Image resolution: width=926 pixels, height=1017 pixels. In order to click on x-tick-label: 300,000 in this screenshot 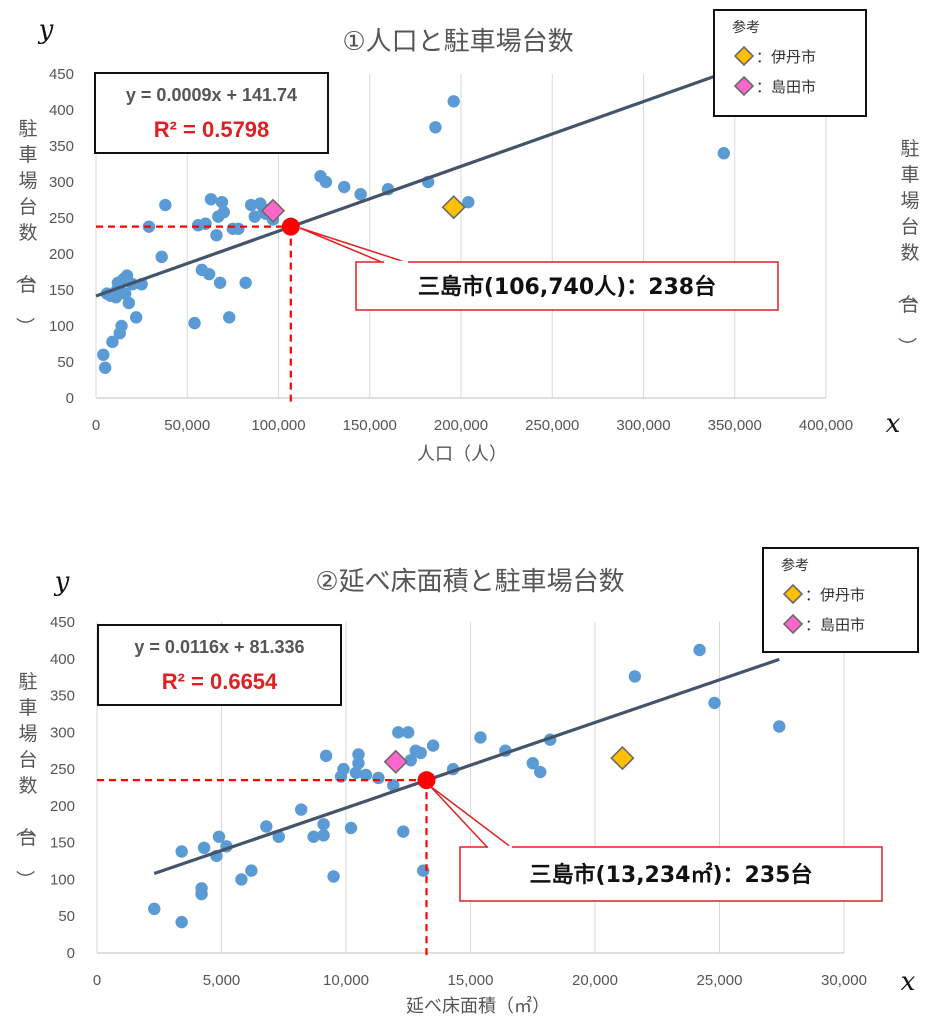, I will do `click(643, 425)`.